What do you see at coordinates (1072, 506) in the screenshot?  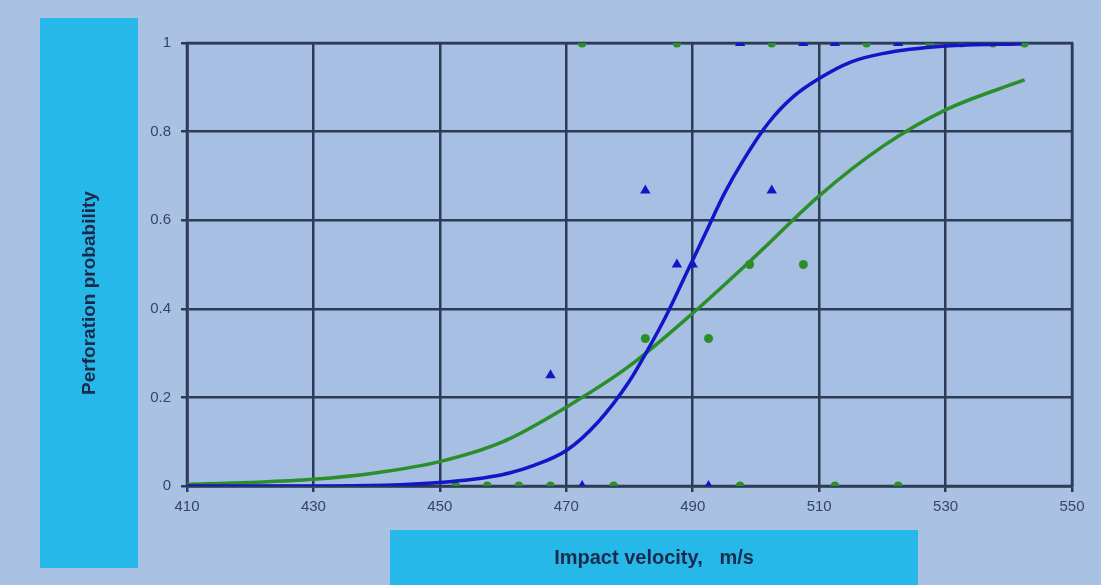 I see `x-tick-label: 550` at bounding box center [1072, 506].